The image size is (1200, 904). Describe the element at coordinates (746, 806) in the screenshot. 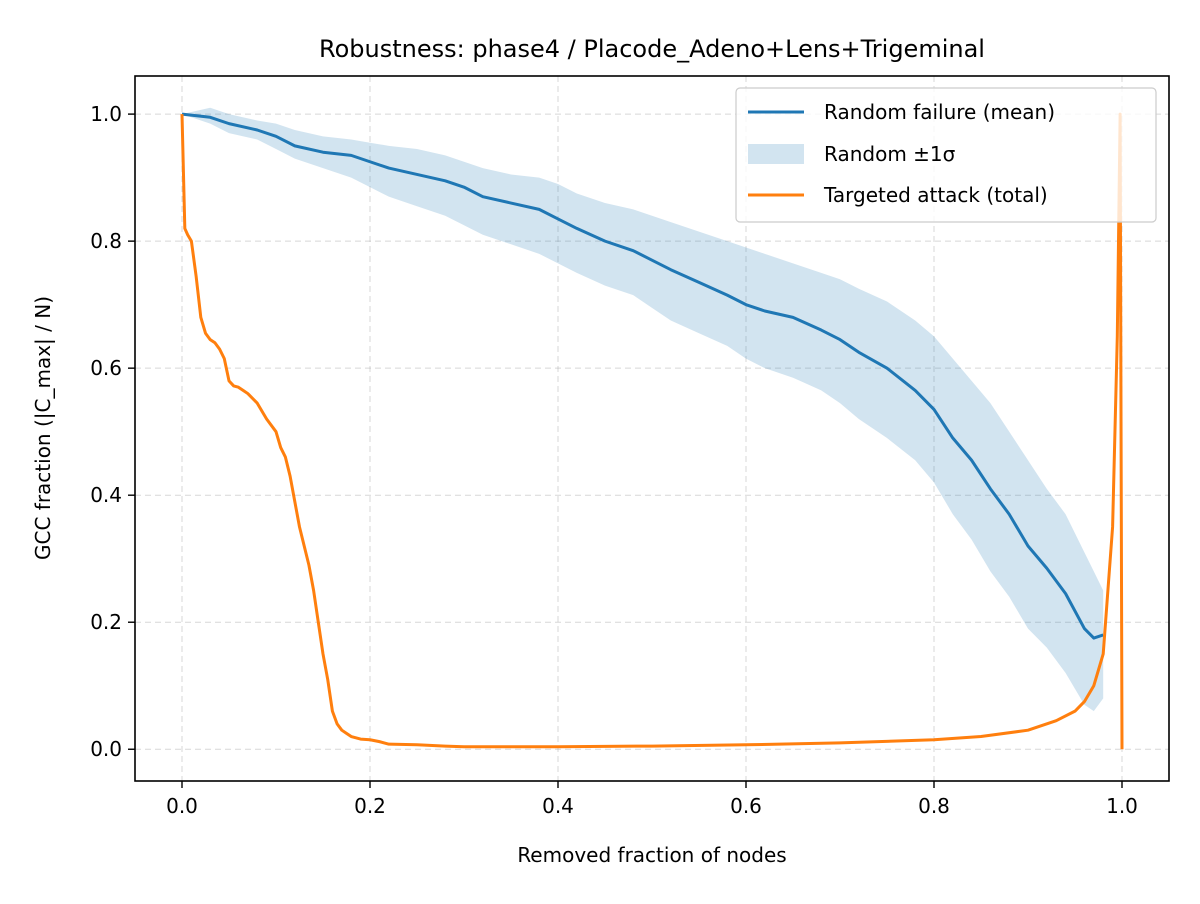

I see `x-tick-label: 0.6` at that location.